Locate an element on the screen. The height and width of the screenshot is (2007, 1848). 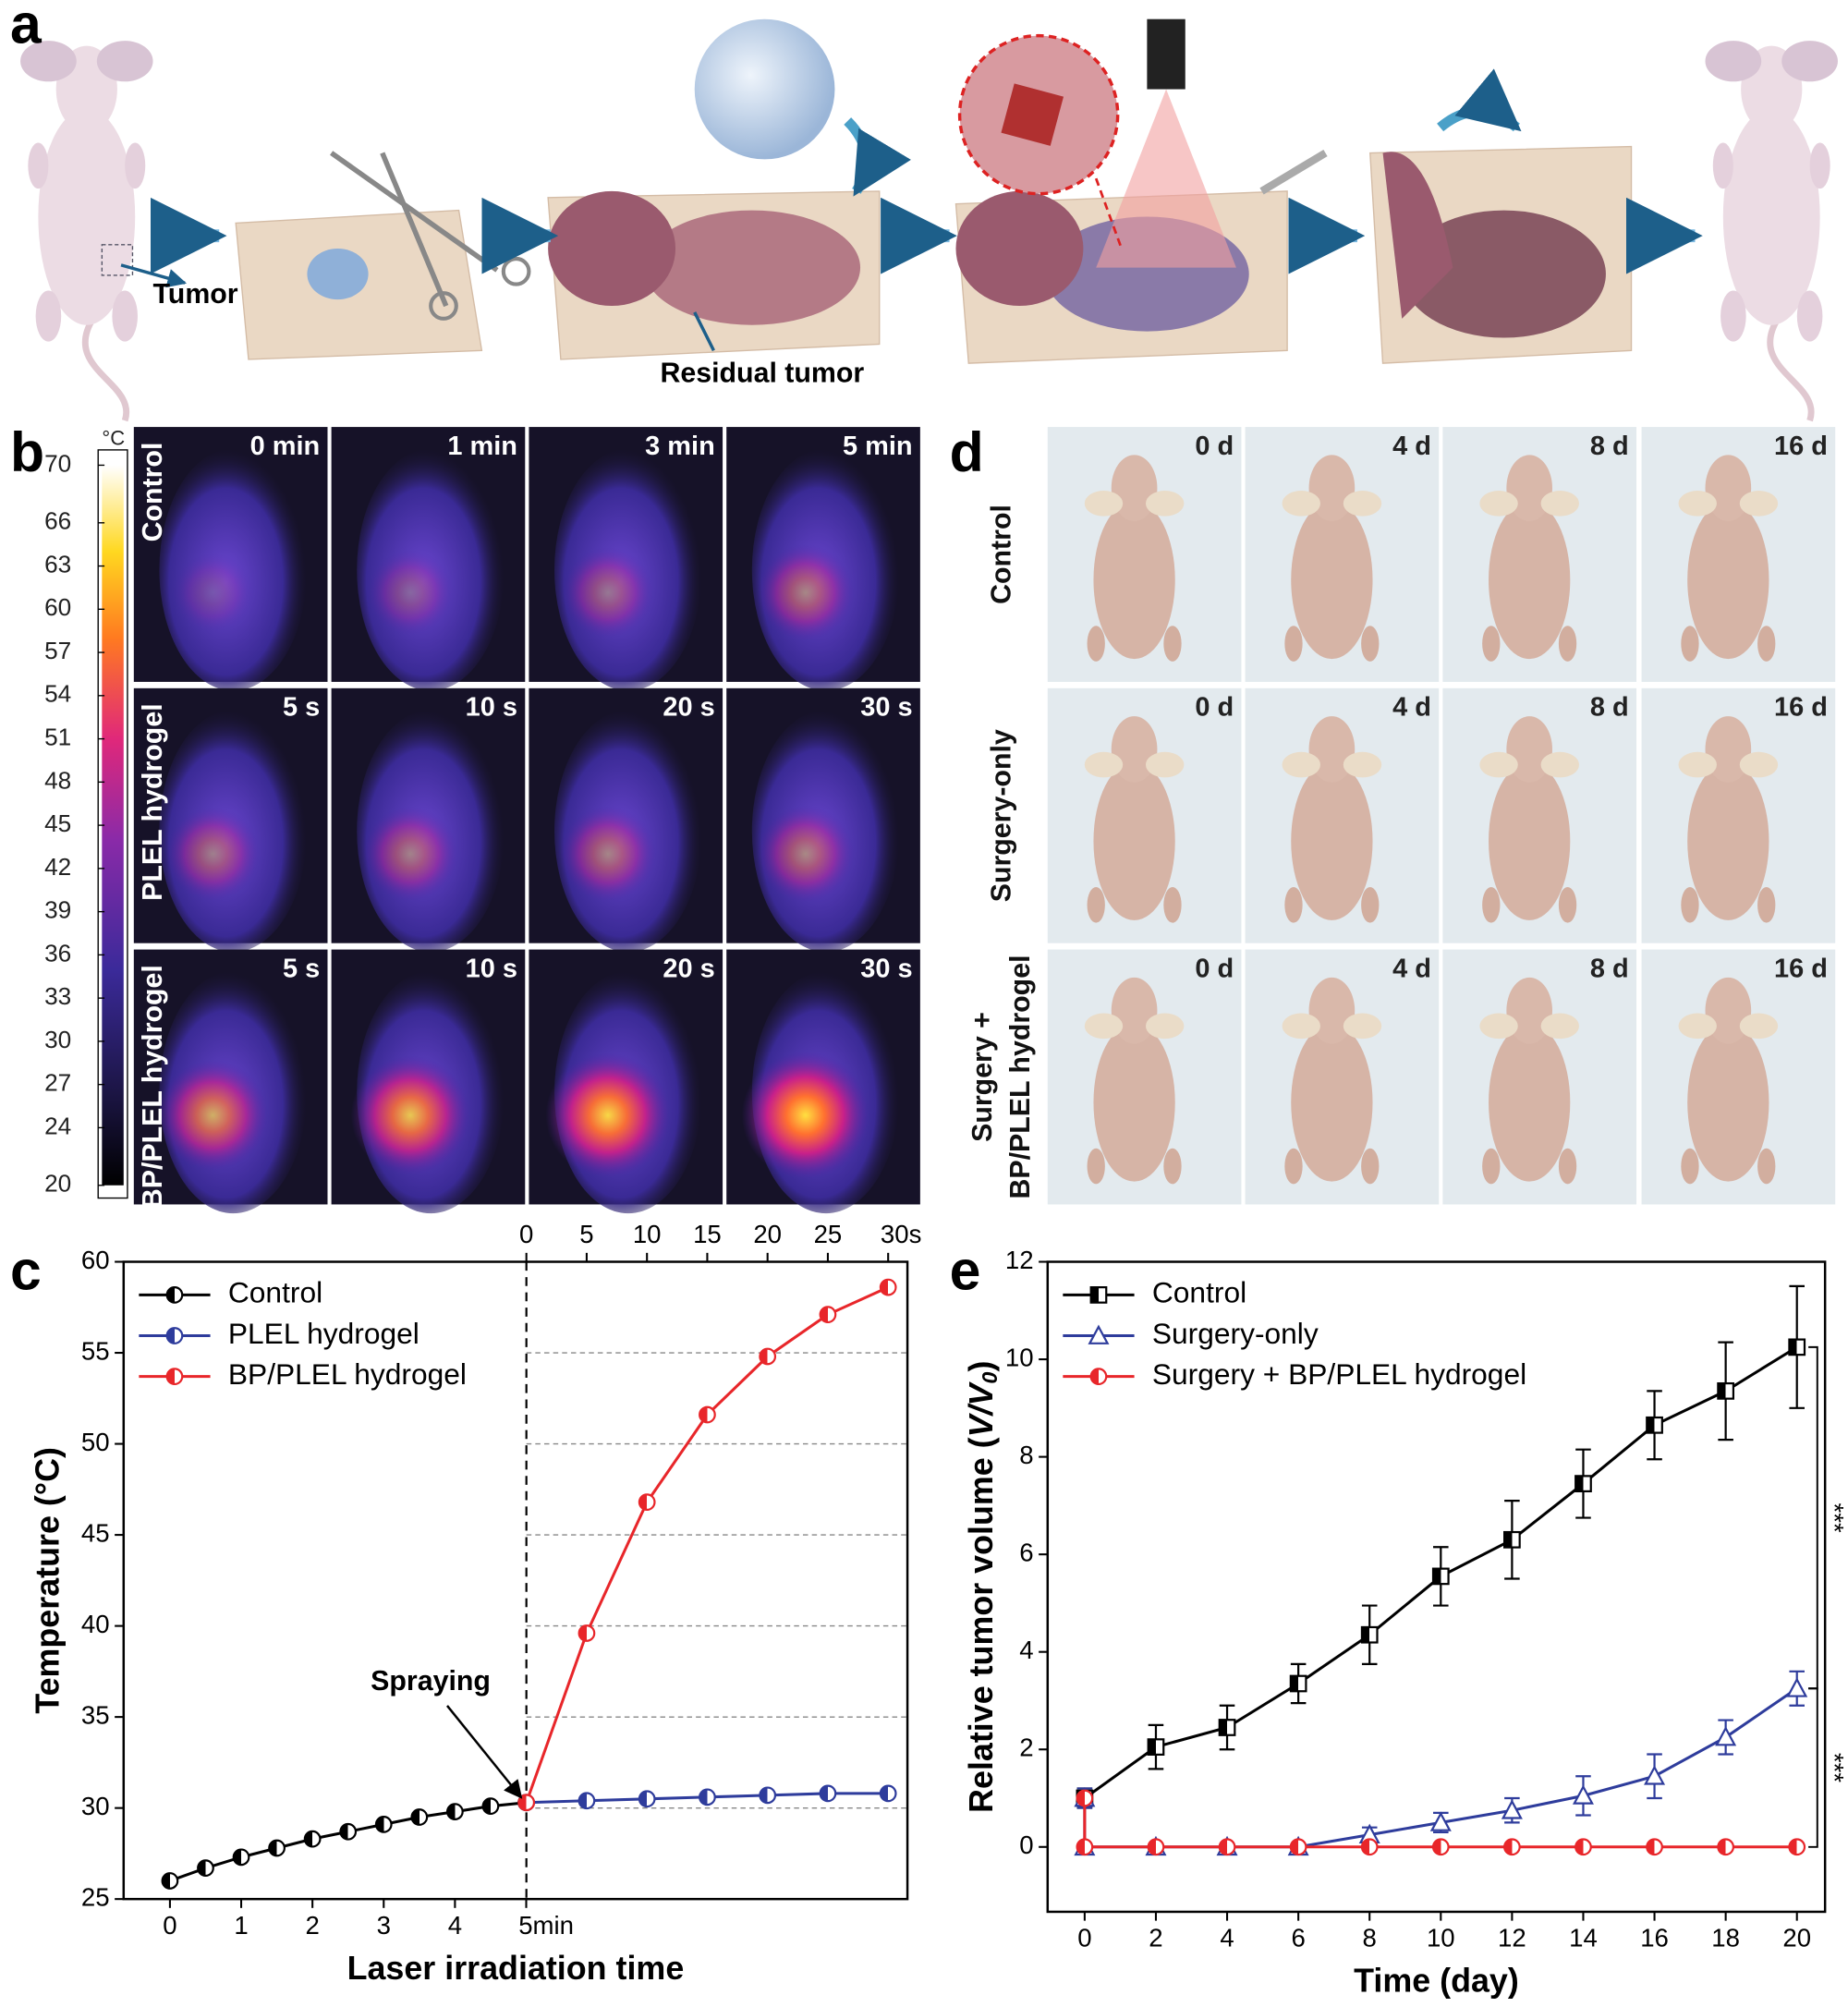
time-label: 5 min is located at coordinates (878, 447).